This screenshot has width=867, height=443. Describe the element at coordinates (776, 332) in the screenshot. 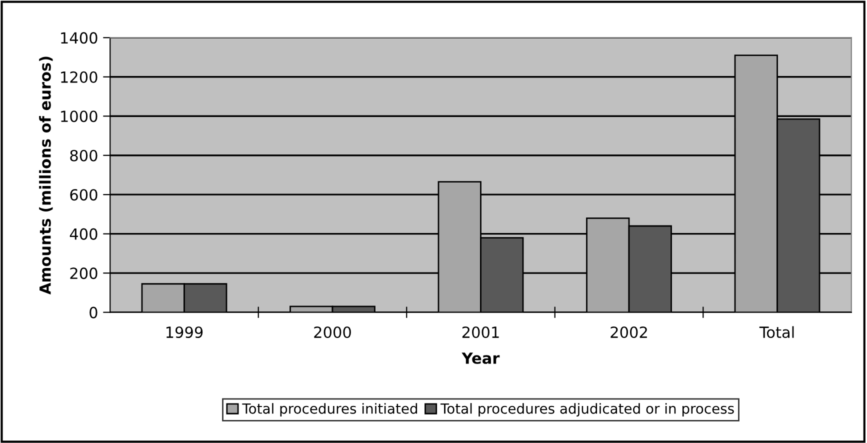

I see `x-tick-label: Total` at that location.